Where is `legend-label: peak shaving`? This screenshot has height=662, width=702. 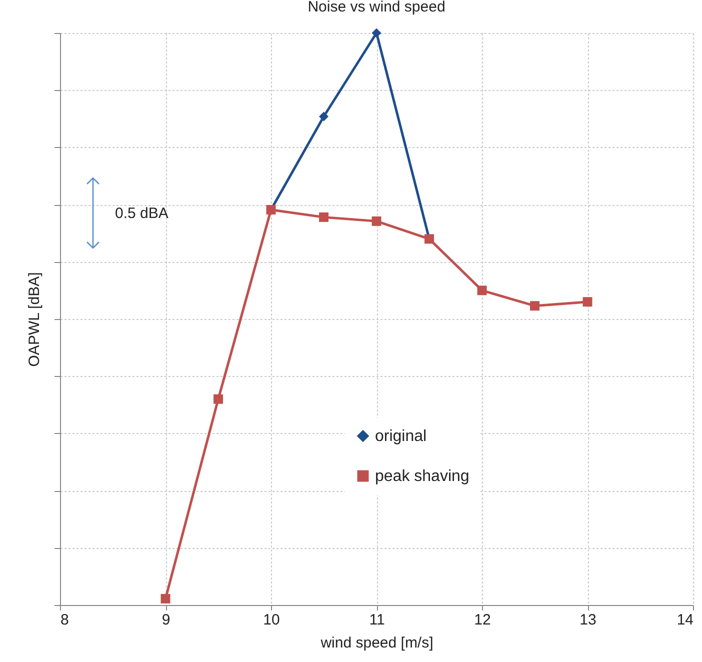
legend-label: peak shaving is located at coordinates (422, 476).